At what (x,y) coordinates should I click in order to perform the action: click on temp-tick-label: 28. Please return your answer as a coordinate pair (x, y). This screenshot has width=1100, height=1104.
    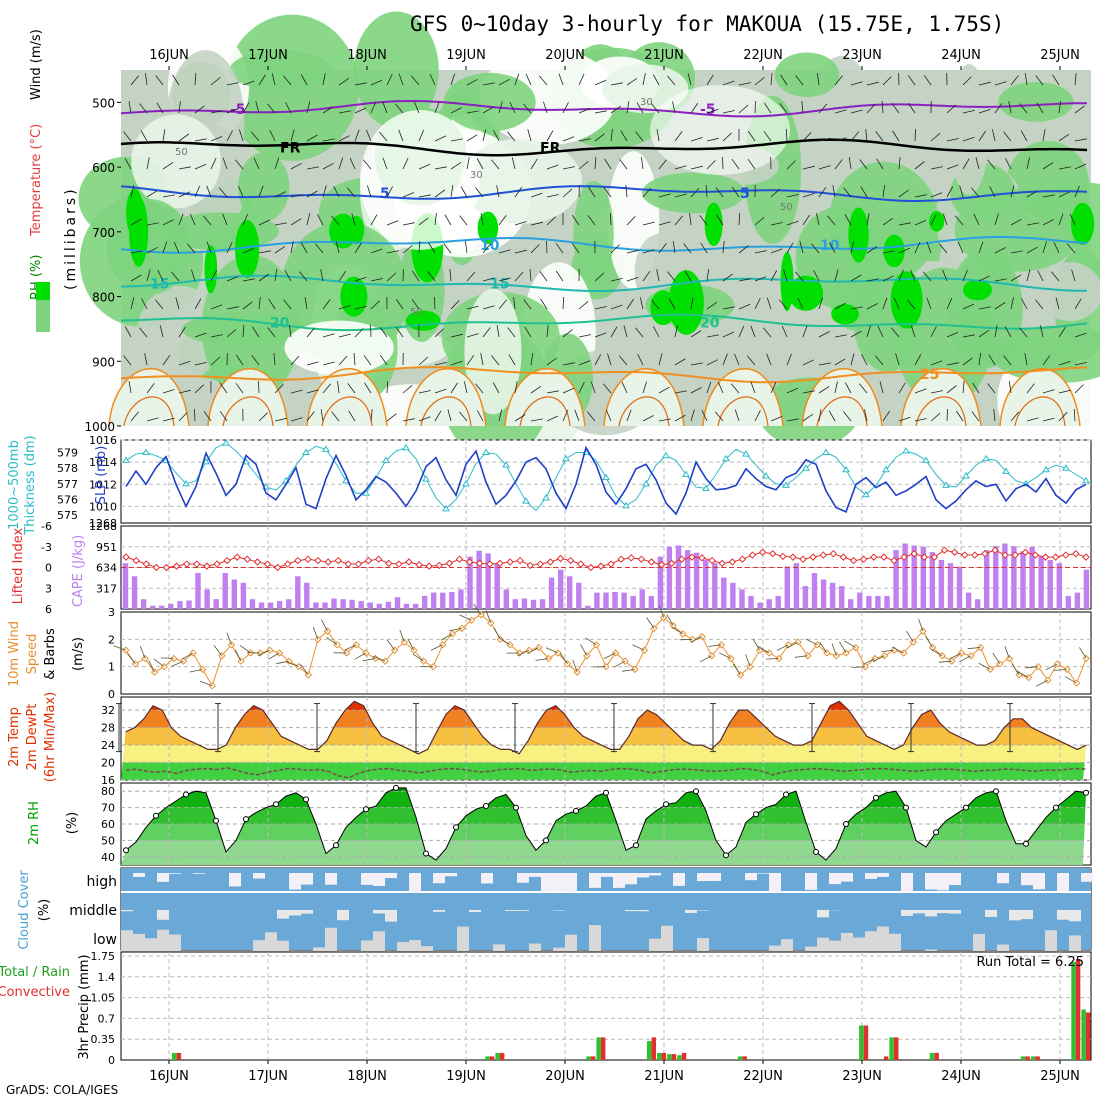
    Looking at the image, I should click on (108, 728).